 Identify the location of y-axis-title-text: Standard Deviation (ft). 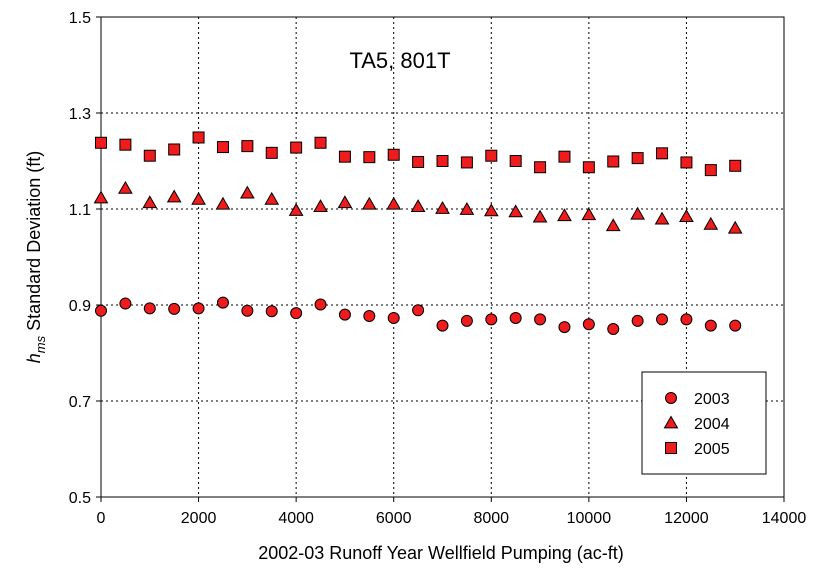
(34, 243).